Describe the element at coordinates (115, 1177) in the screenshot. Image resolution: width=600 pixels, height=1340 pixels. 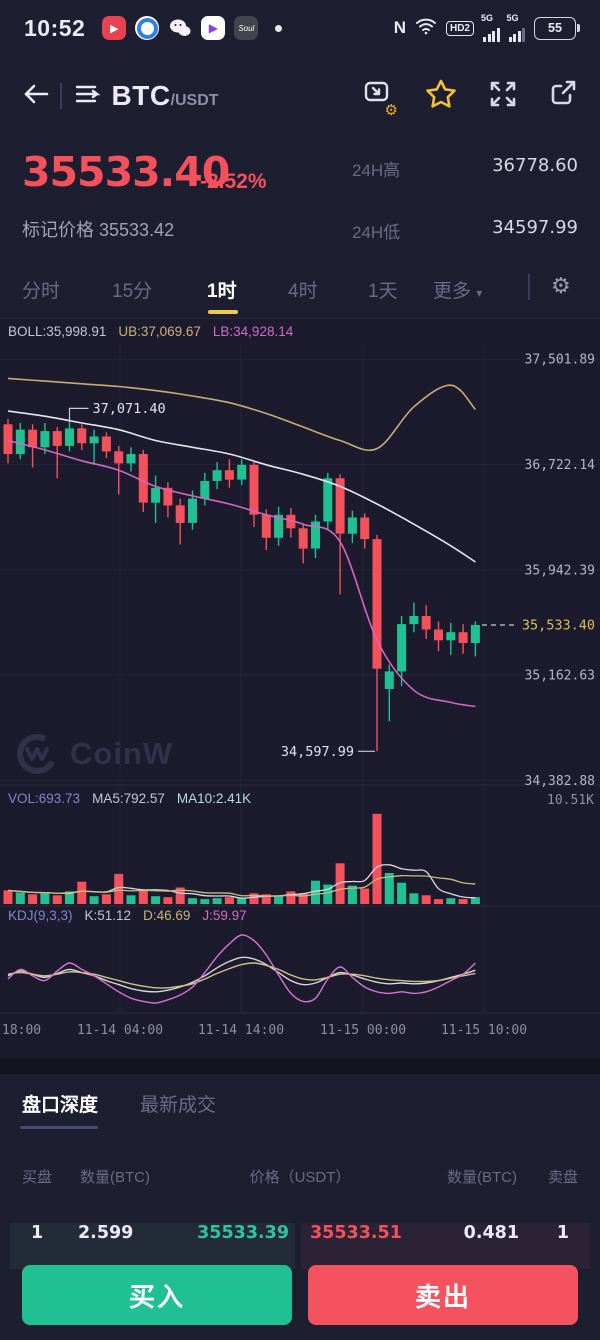
I see `col-amount-buy: 数量(BTC)` at that location.